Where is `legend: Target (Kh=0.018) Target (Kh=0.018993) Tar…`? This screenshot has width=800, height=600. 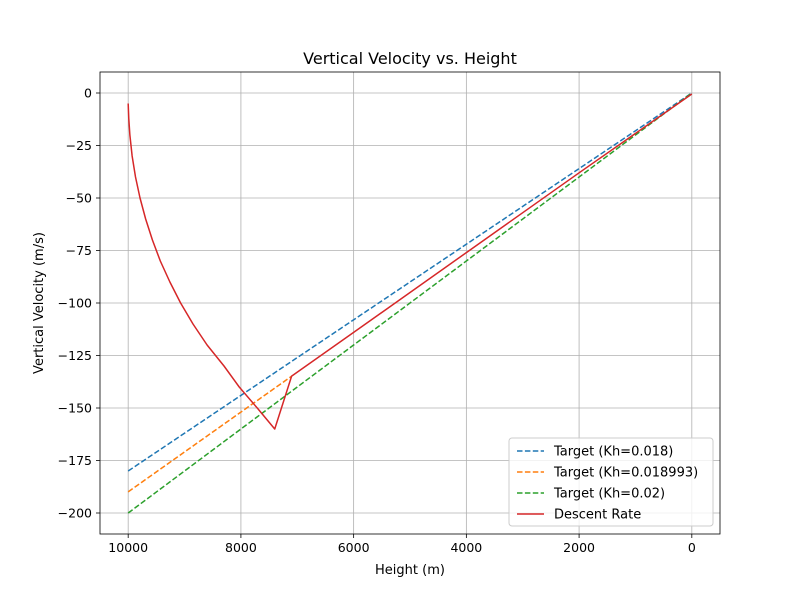 legend: Target (Kh=0.018) Target (Kh=0.018993) Tar… is located at coordinates (611, 482).